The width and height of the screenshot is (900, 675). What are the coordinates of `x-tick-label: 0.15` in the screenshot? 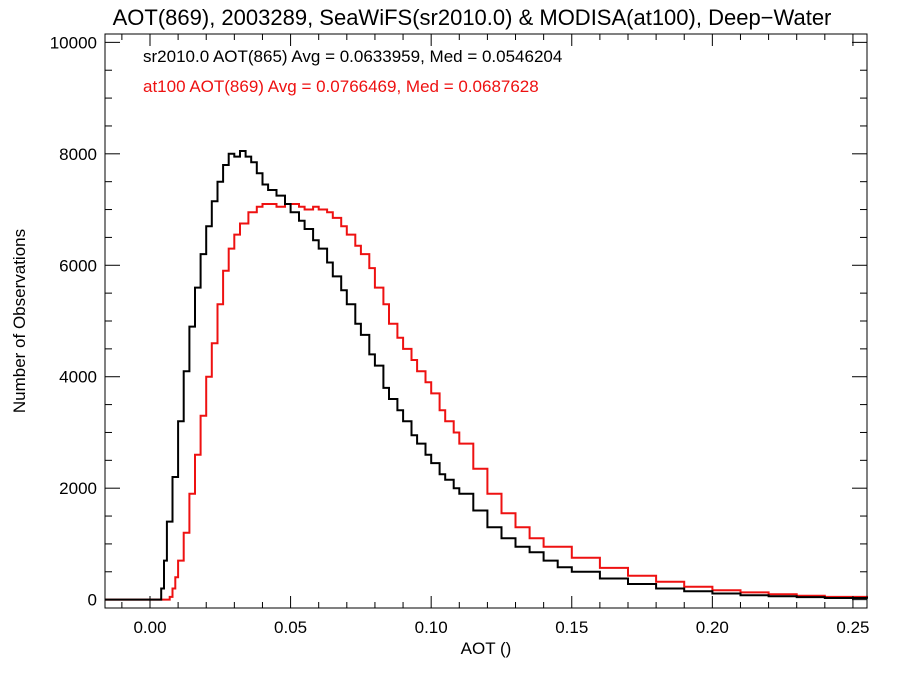 It's located at (571, 627).